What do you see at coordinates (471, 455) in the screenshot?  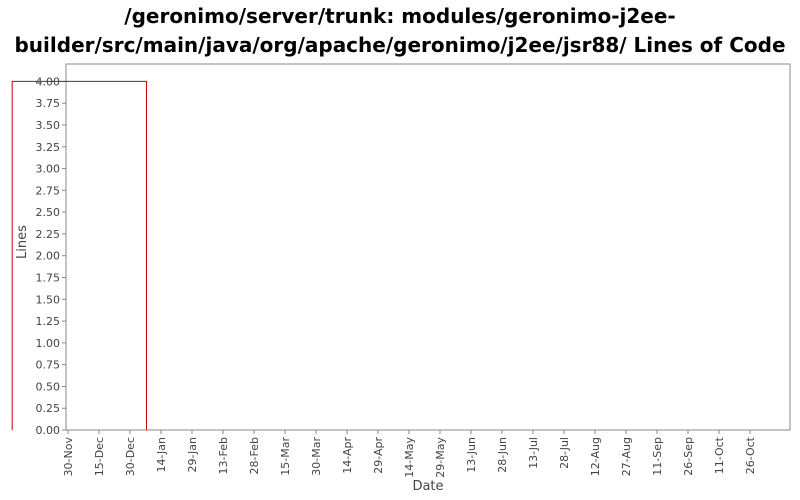 I see `x-tick-label: 13-Jun` at bounding box center [471, 455].